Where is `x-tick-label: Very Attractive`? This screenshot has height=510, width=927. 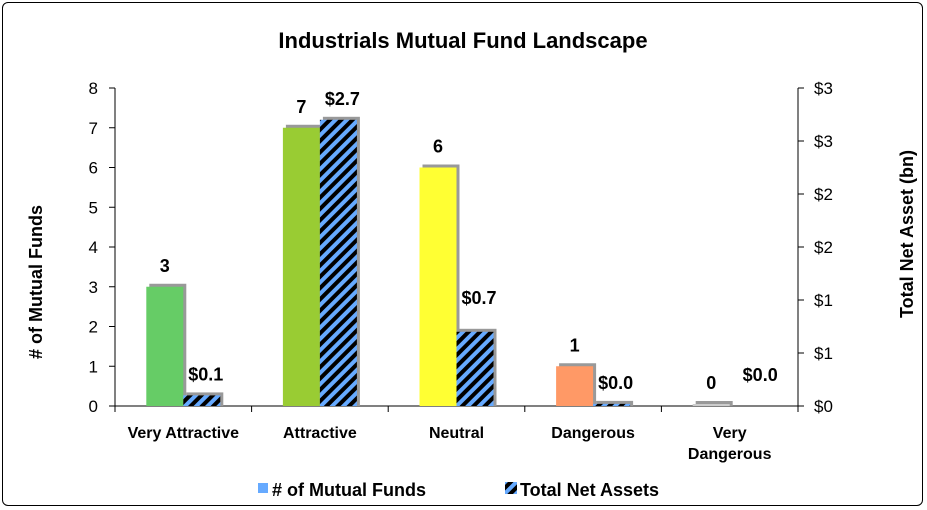 x-tick-label: Very Attractive is located at coordinates (184, 433).